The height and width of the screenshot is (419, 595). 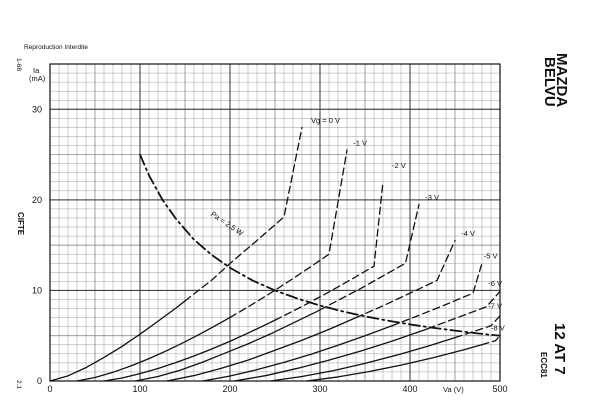 What do you see at coordinates (49, 389) in the screenshot?
I see `x-axis-tick-label: 0` at bounding box center [49, 389].